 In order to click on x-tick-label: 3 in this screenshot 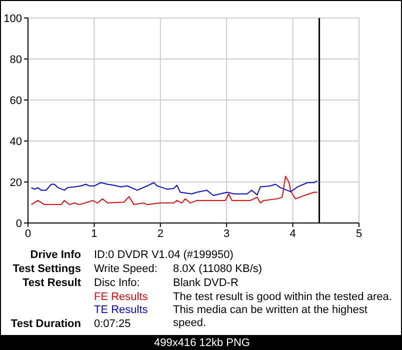, I will do `click(227, 234)`.